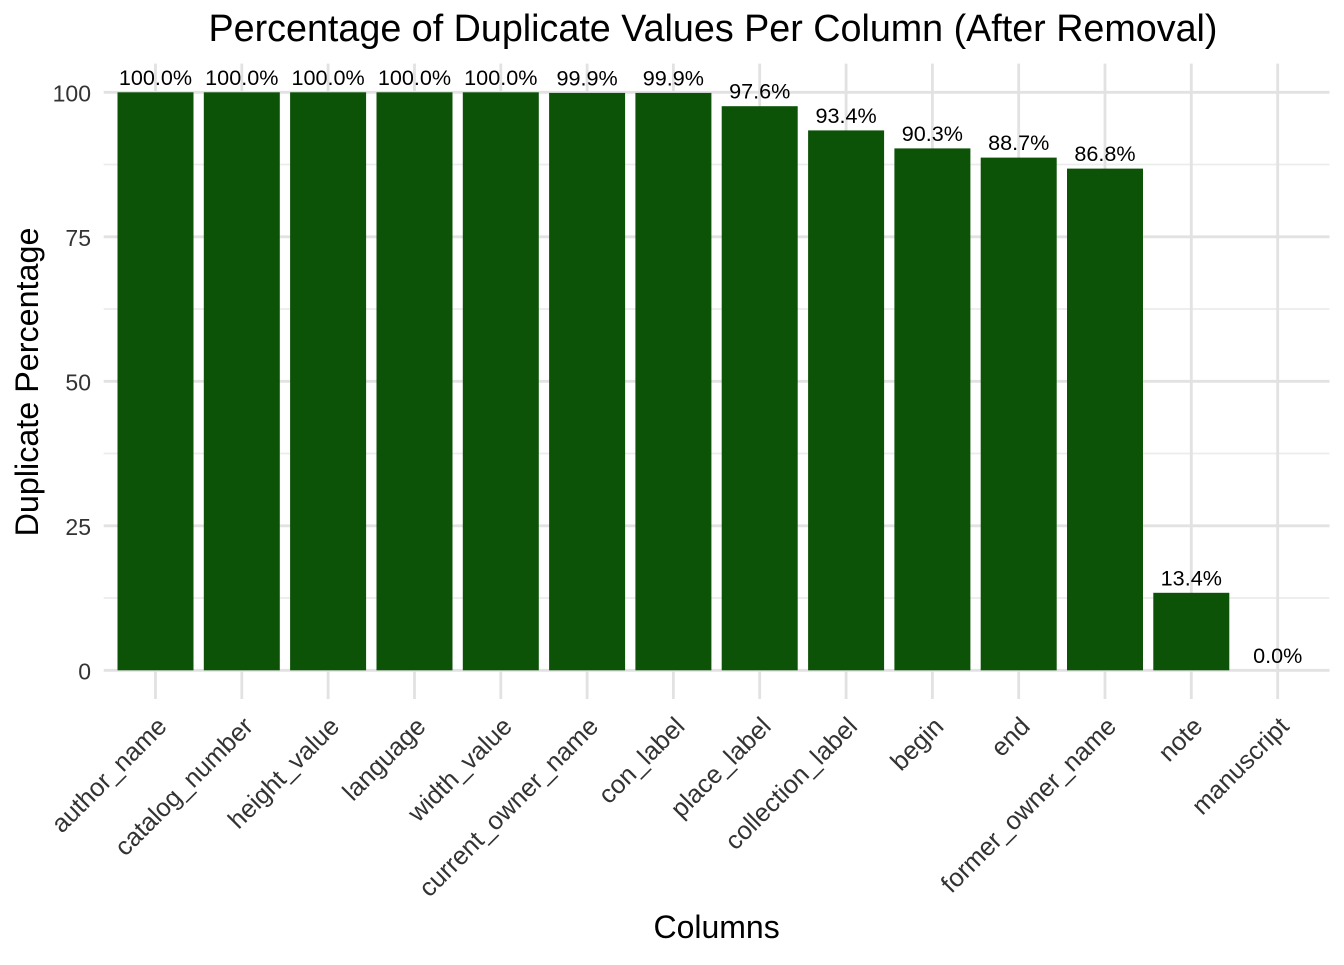  I want to click on svg-text: 93.4%, so click(845, 115).